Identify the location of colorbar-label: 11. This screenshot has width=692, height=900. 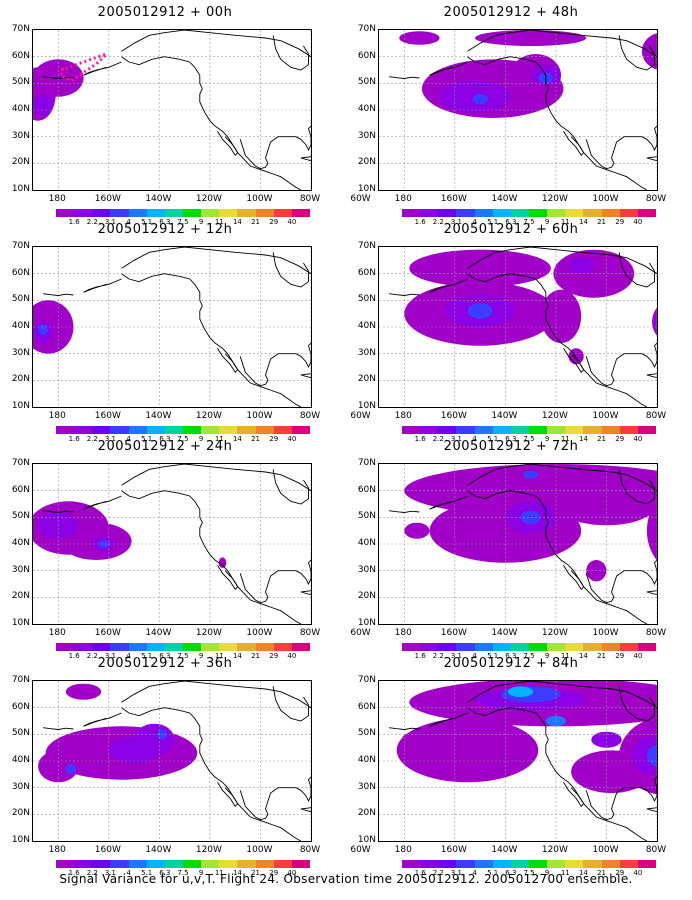
(565, 656).